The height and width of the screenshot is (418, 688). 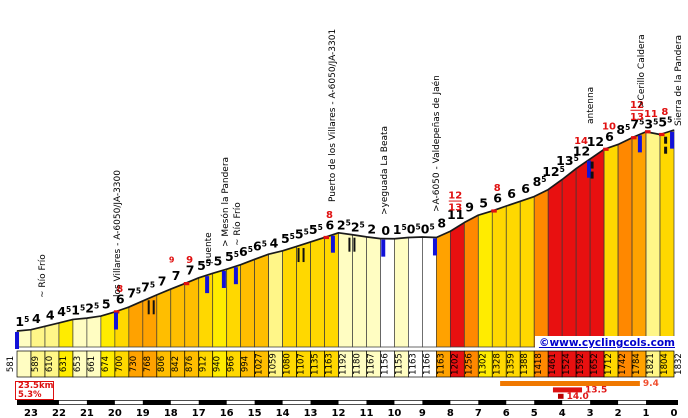 What do you see at coordinates (176, 364) in the screenshot?
I see `elevation-value: 842` at bounding box center [176, 364].